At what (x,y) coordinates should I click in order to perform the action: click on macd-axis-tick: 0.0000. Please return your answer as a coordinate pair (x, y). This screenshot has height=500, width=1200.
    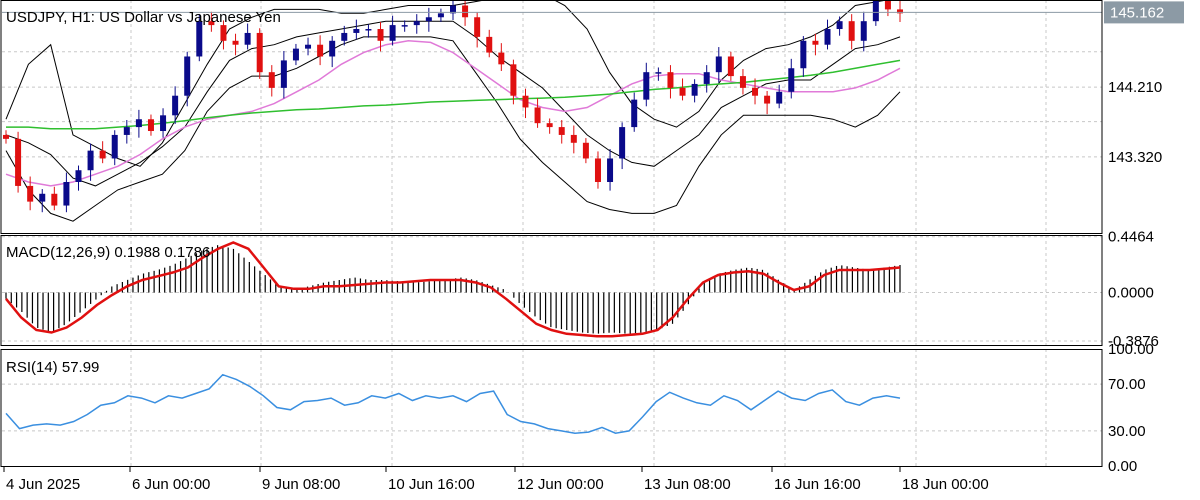
    Looking at the image, I should click on (1131, 293).